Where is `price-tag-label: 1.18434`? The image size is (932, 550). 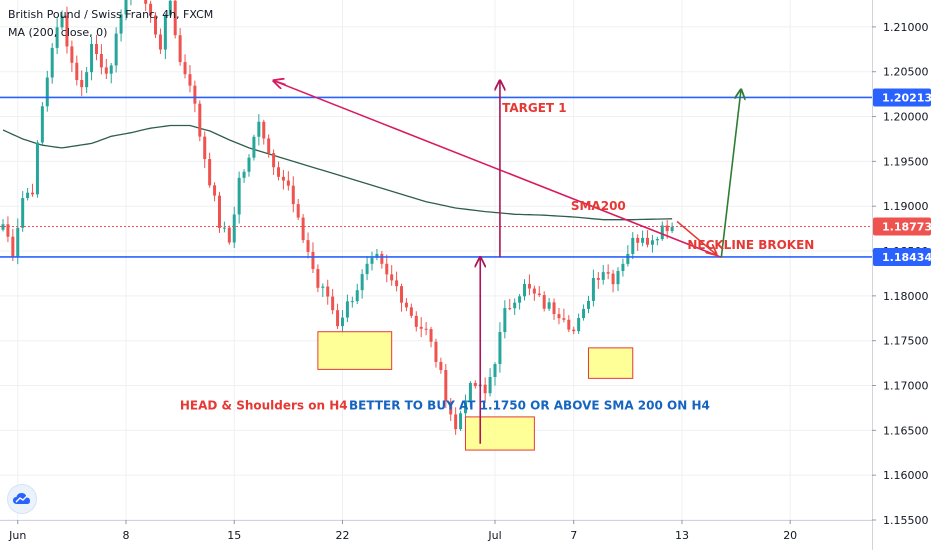 price-tag-label: 1.18434 is located at coordinates (907, 257).